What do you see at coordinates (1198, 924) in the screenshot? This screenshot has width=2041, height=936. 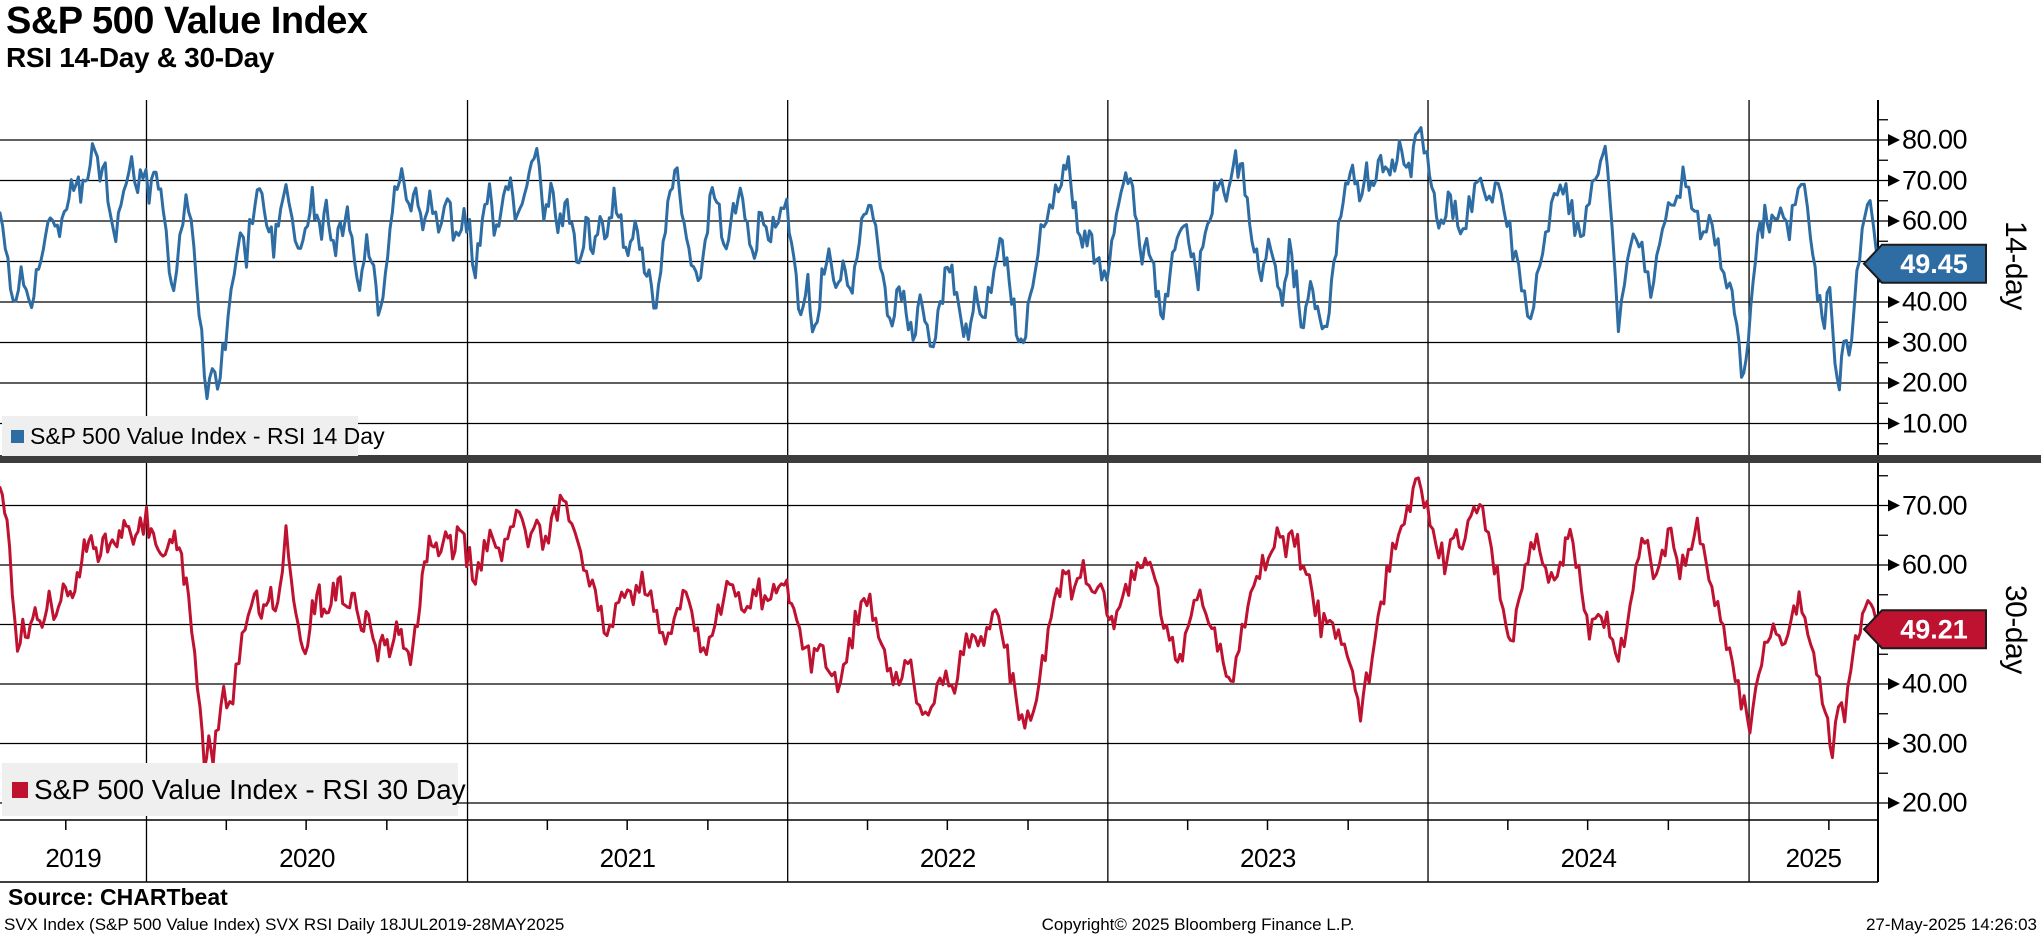 I see `footer-copyright: Copyright© 2025 Bloomberg Finance L.P.` at bounding box center [1198, 924].